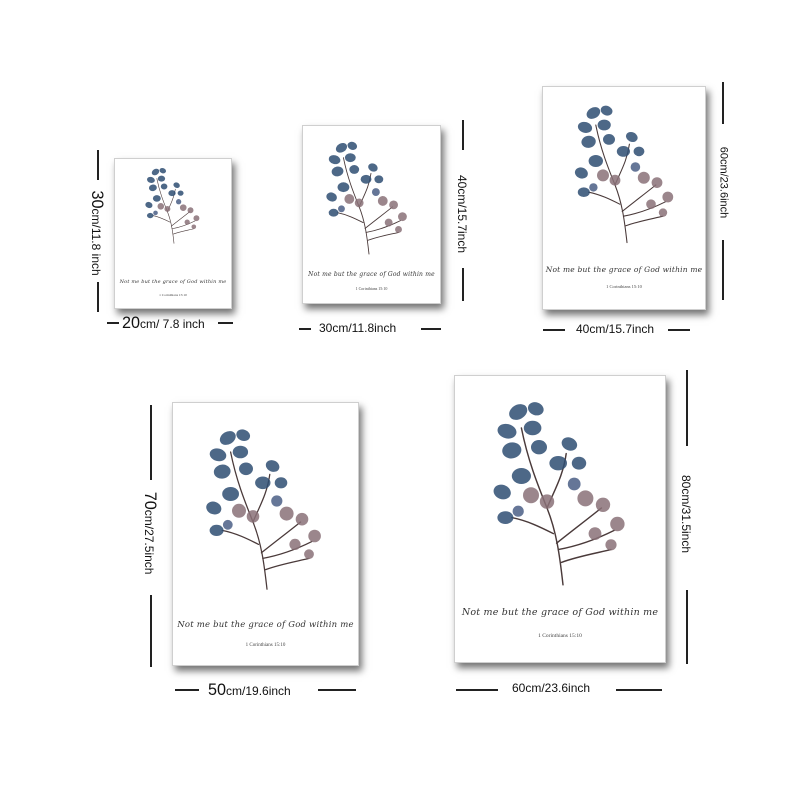  I want to click on height-label-60x80: 80cm/31.5inch, so click(686, 514).